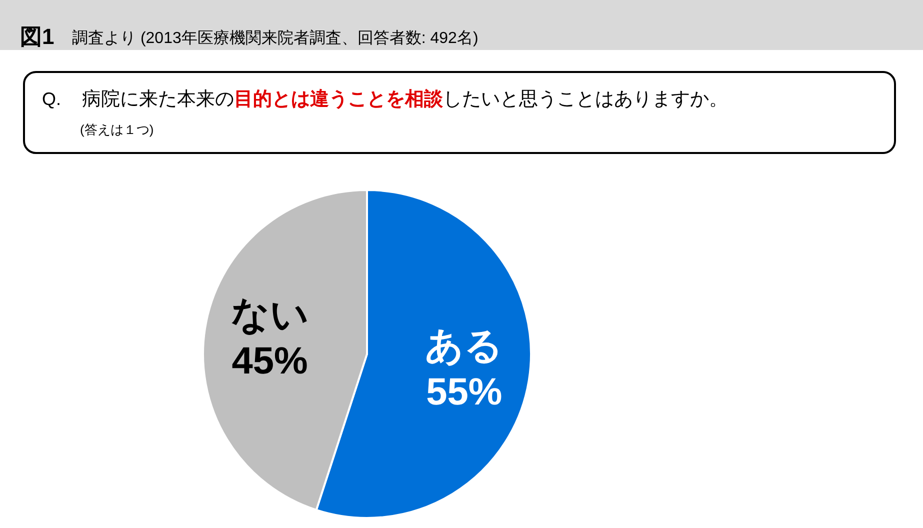  What do you see at coordinates (339, 99) in the screenshot?
I see `text: 目的とは違うことを相談` at bounding box center [339, 99].